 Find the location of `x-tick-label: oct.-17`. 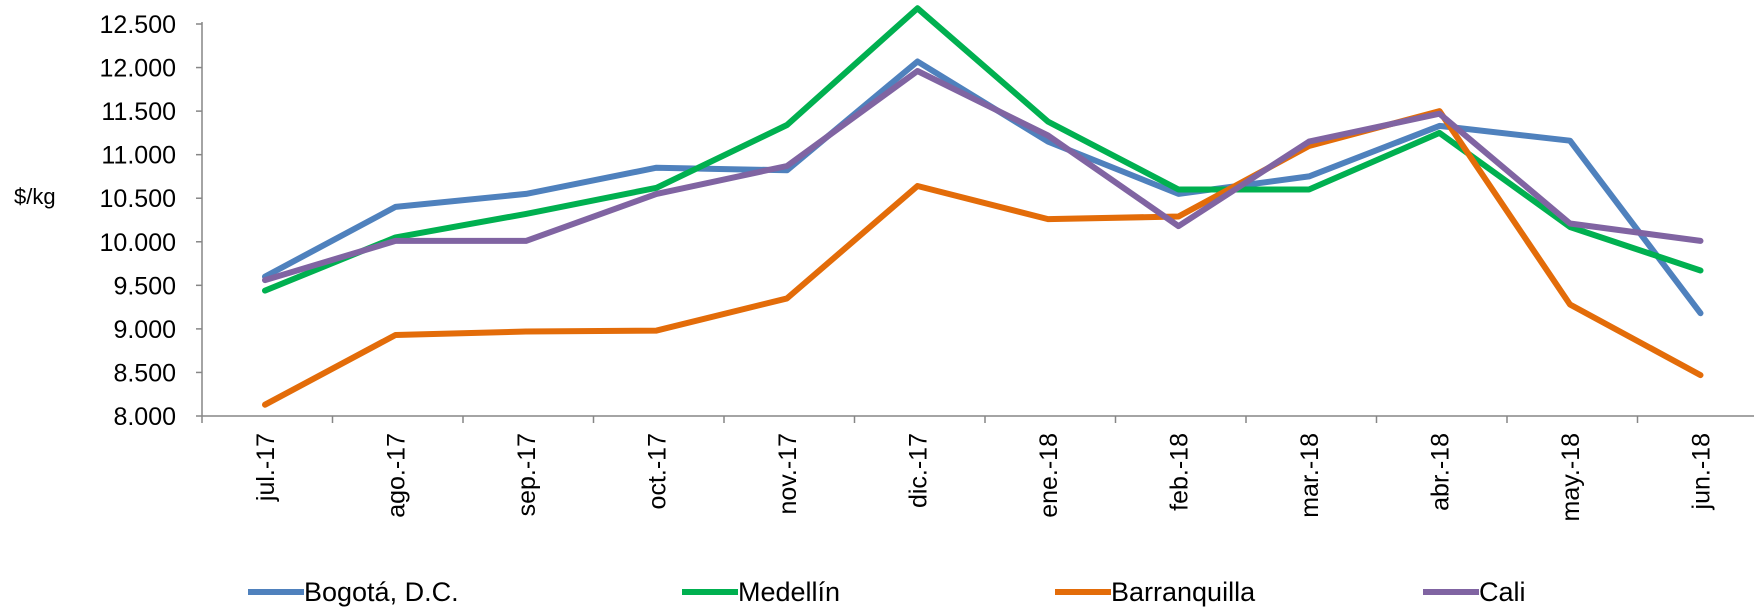

x-tick-label: oct.-17 is located at coordinates (658, 471).